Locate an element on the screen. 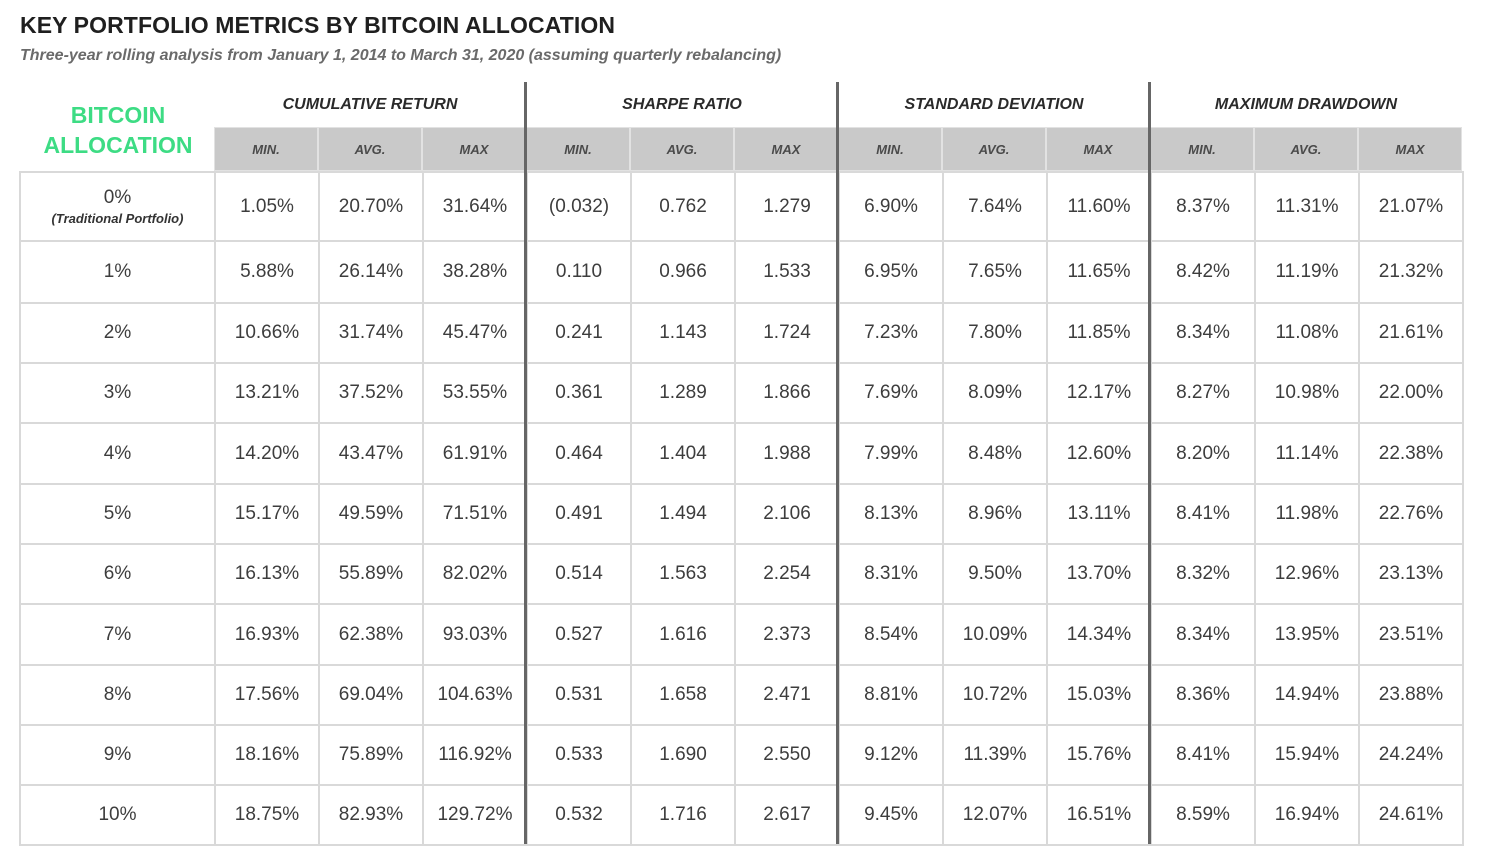 The width and height of the screenshot is (1500, 858). metric-cell: 0.966 is located at coordinates (683, 272).